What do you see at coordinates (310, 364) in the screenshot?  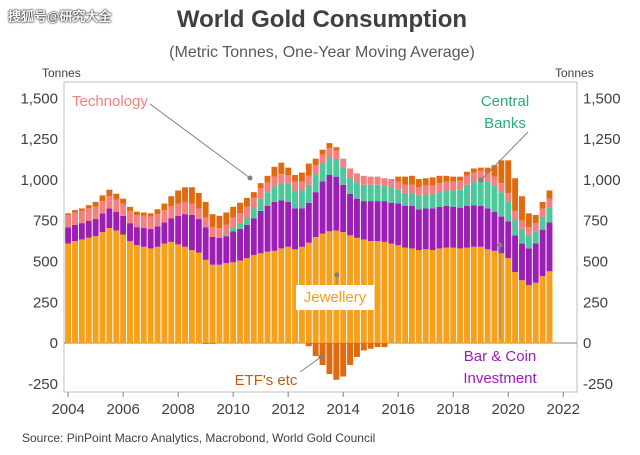 I see `annotation-arrow` at bounding box center [310, 364].